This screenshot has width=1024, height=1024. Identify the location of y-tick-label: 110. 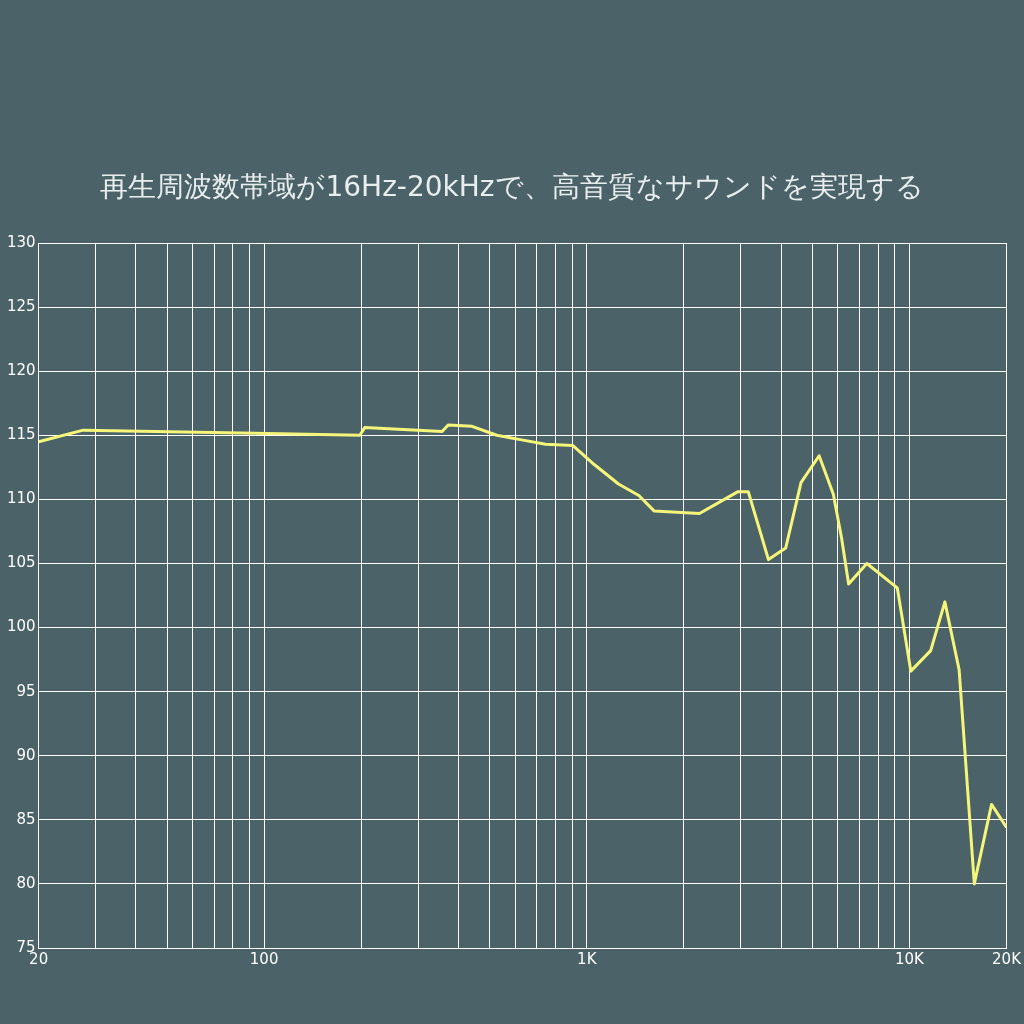
(21, 498).